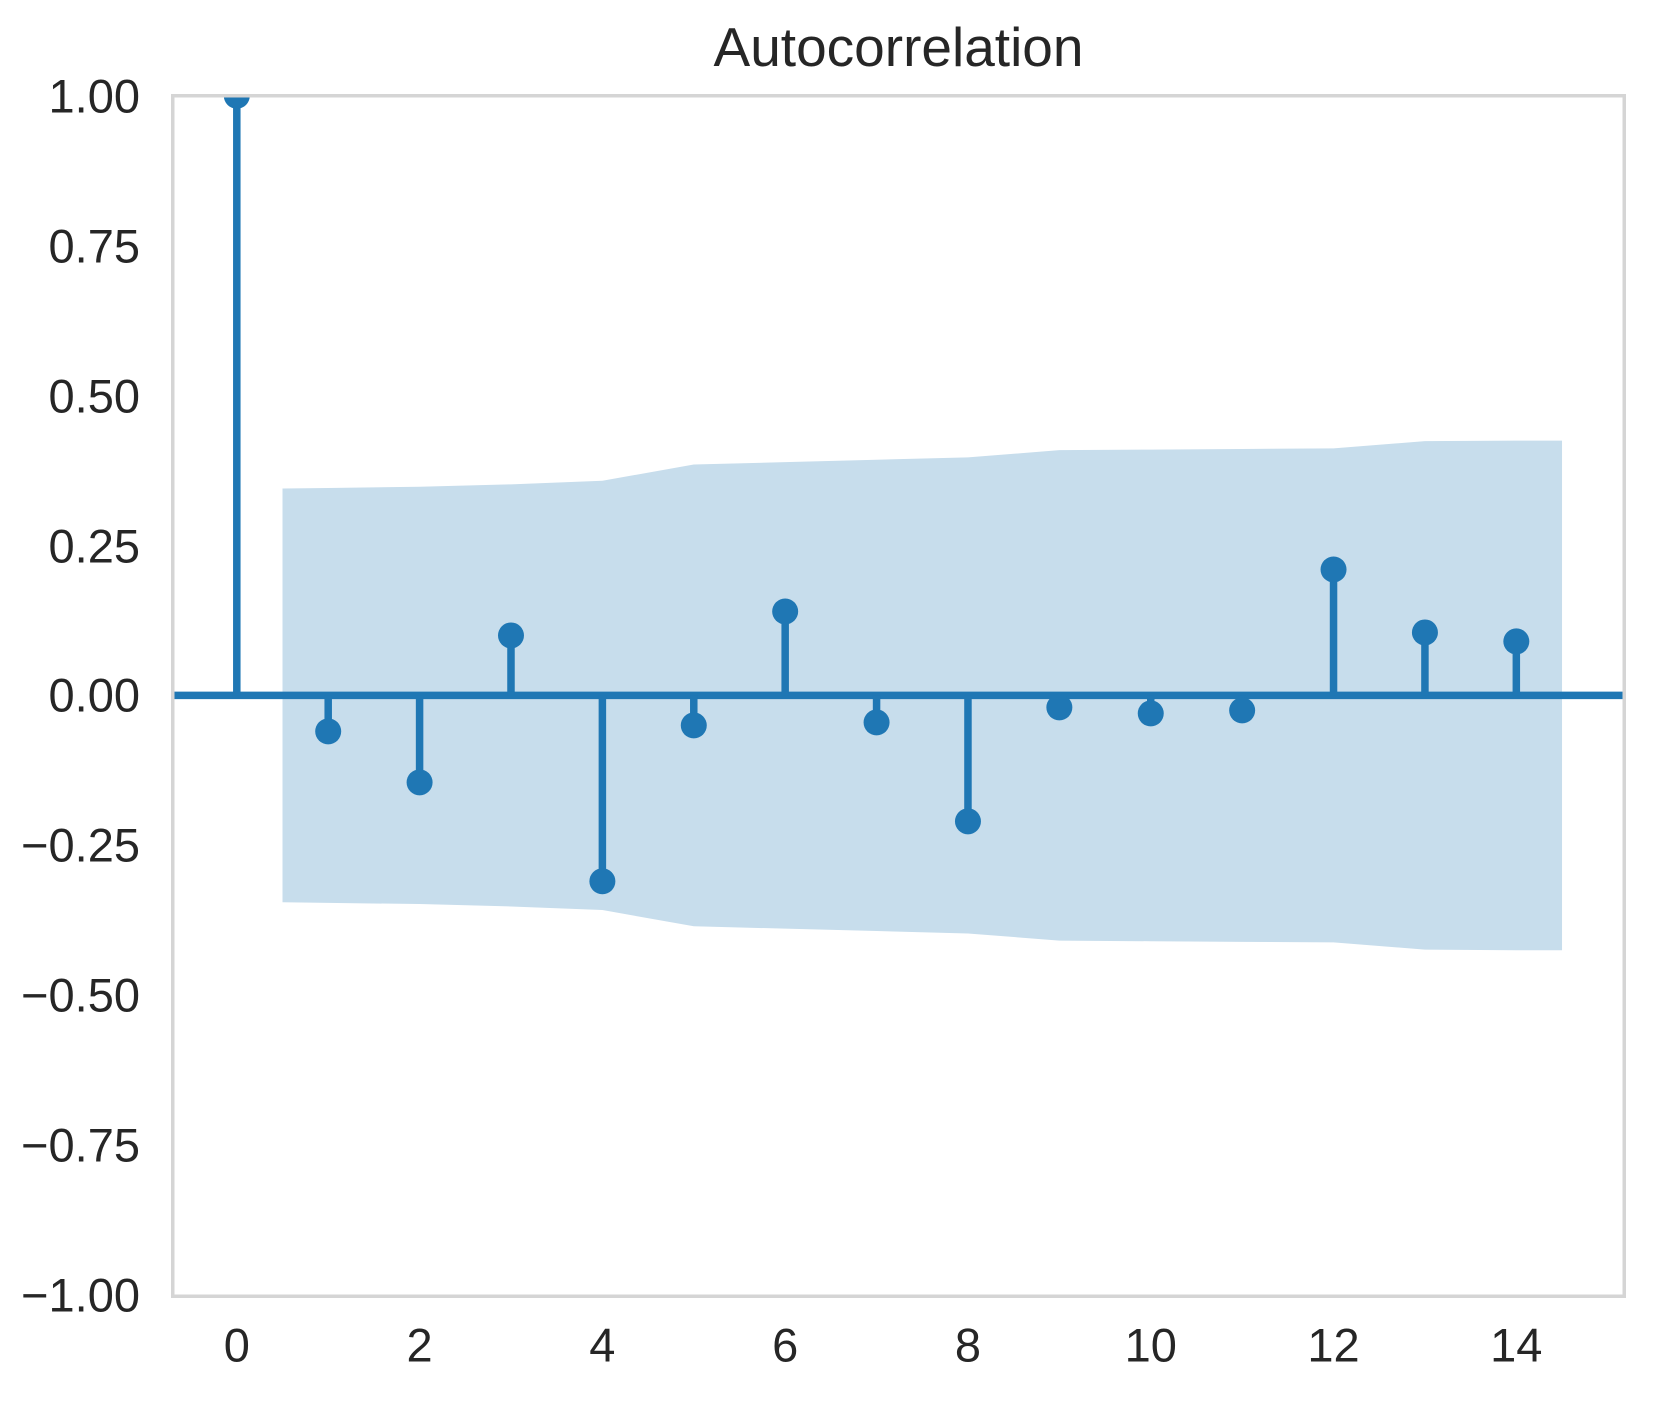  Describe the element at coordinates (898, 47) in the screenshot. I see `chart-title: Autocorrelation` at that location.